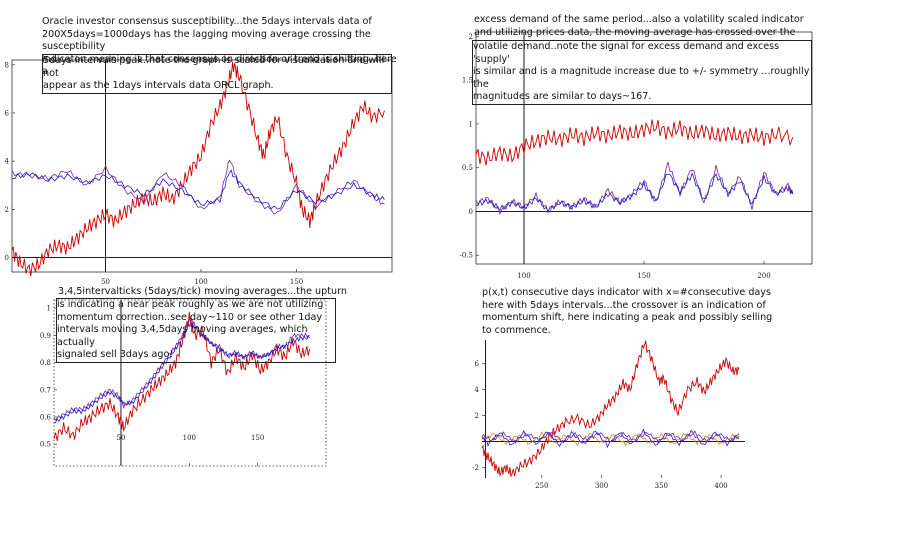 Image resolution: width=904 pixels, height=558 pixels. What do you see at coordinates (7, 258) in the screenshot?
I see `top-left-ytick-label: 0` at bounding box center [7, 258].